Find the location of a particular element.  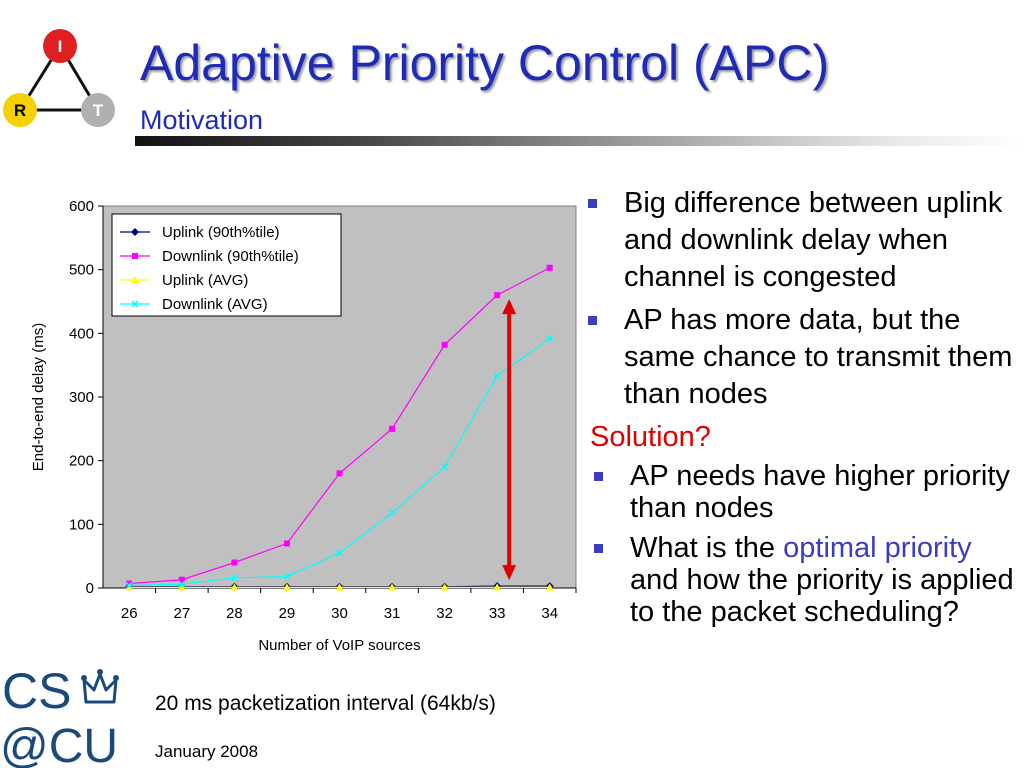

logo-letter-r: R is located at coordinates (20, 110).